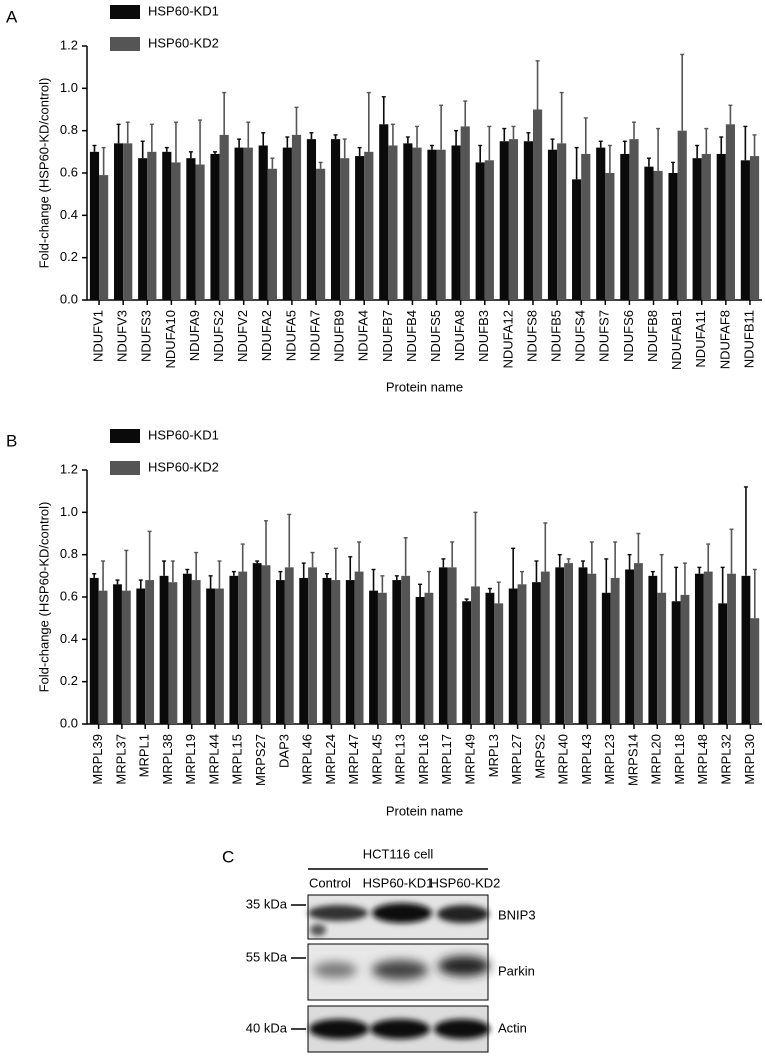 The height and width of the screenshot is (1058, 765). Describe the element at coordinates (531, 336) in the screenshot. I see `x-tick-label: NDUFS8` at that location.